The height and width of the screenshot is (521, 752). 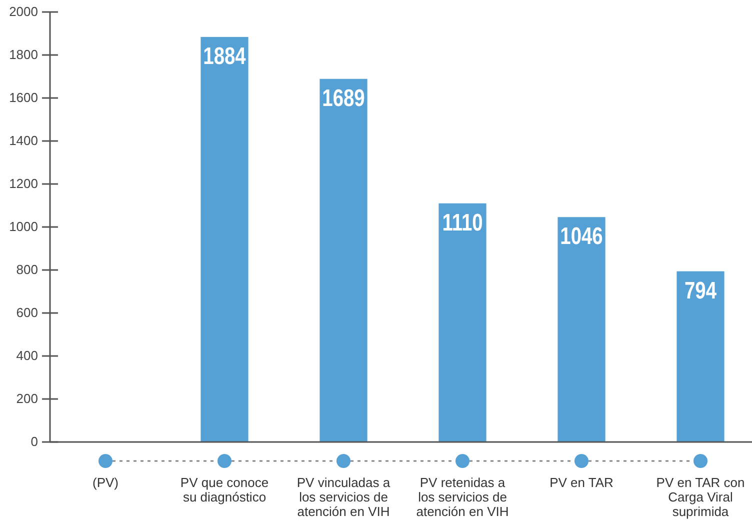 What do you see at coordinates (34, 442) in the screenshot?
I see `y-tick-label: 0` at bounding box center [34, 442].